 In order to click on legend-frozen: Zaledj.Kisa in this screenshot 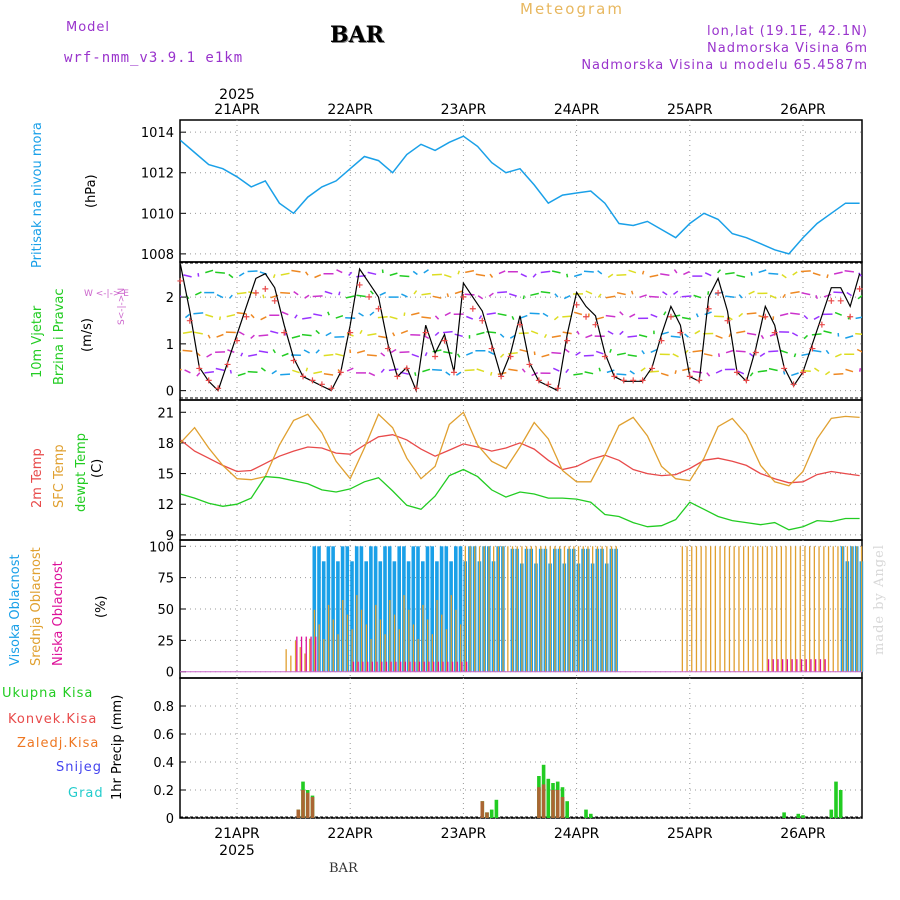, I will do `click(58, 743)`.